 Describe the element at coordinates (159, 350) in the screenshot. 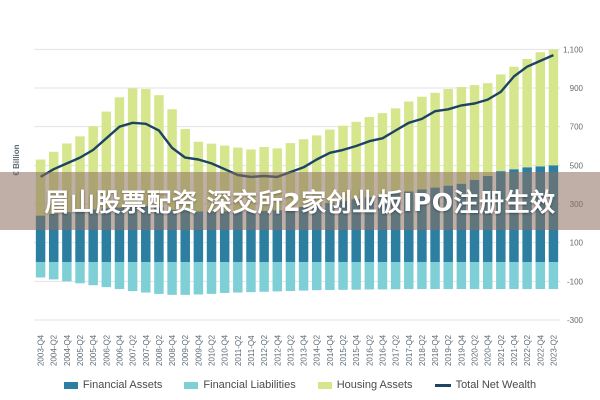

I see `x-tick-label: 2008-Q2` at that location.